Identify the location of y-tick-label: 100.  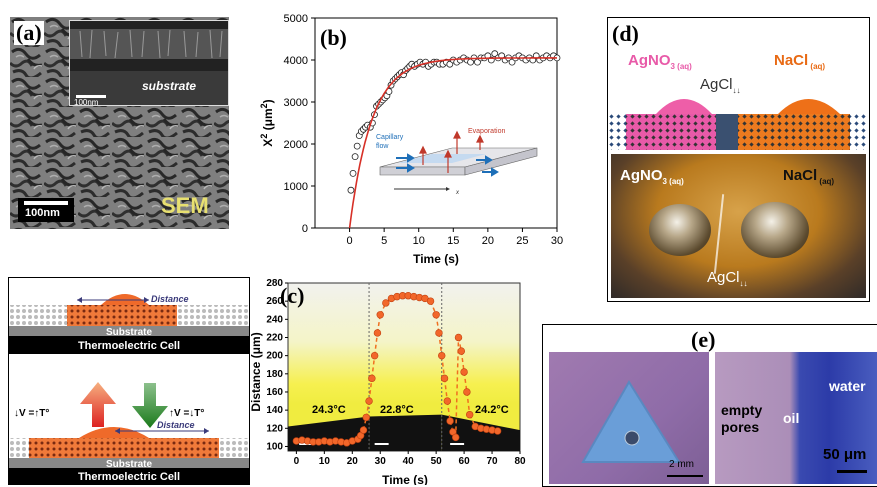
(274, 446).